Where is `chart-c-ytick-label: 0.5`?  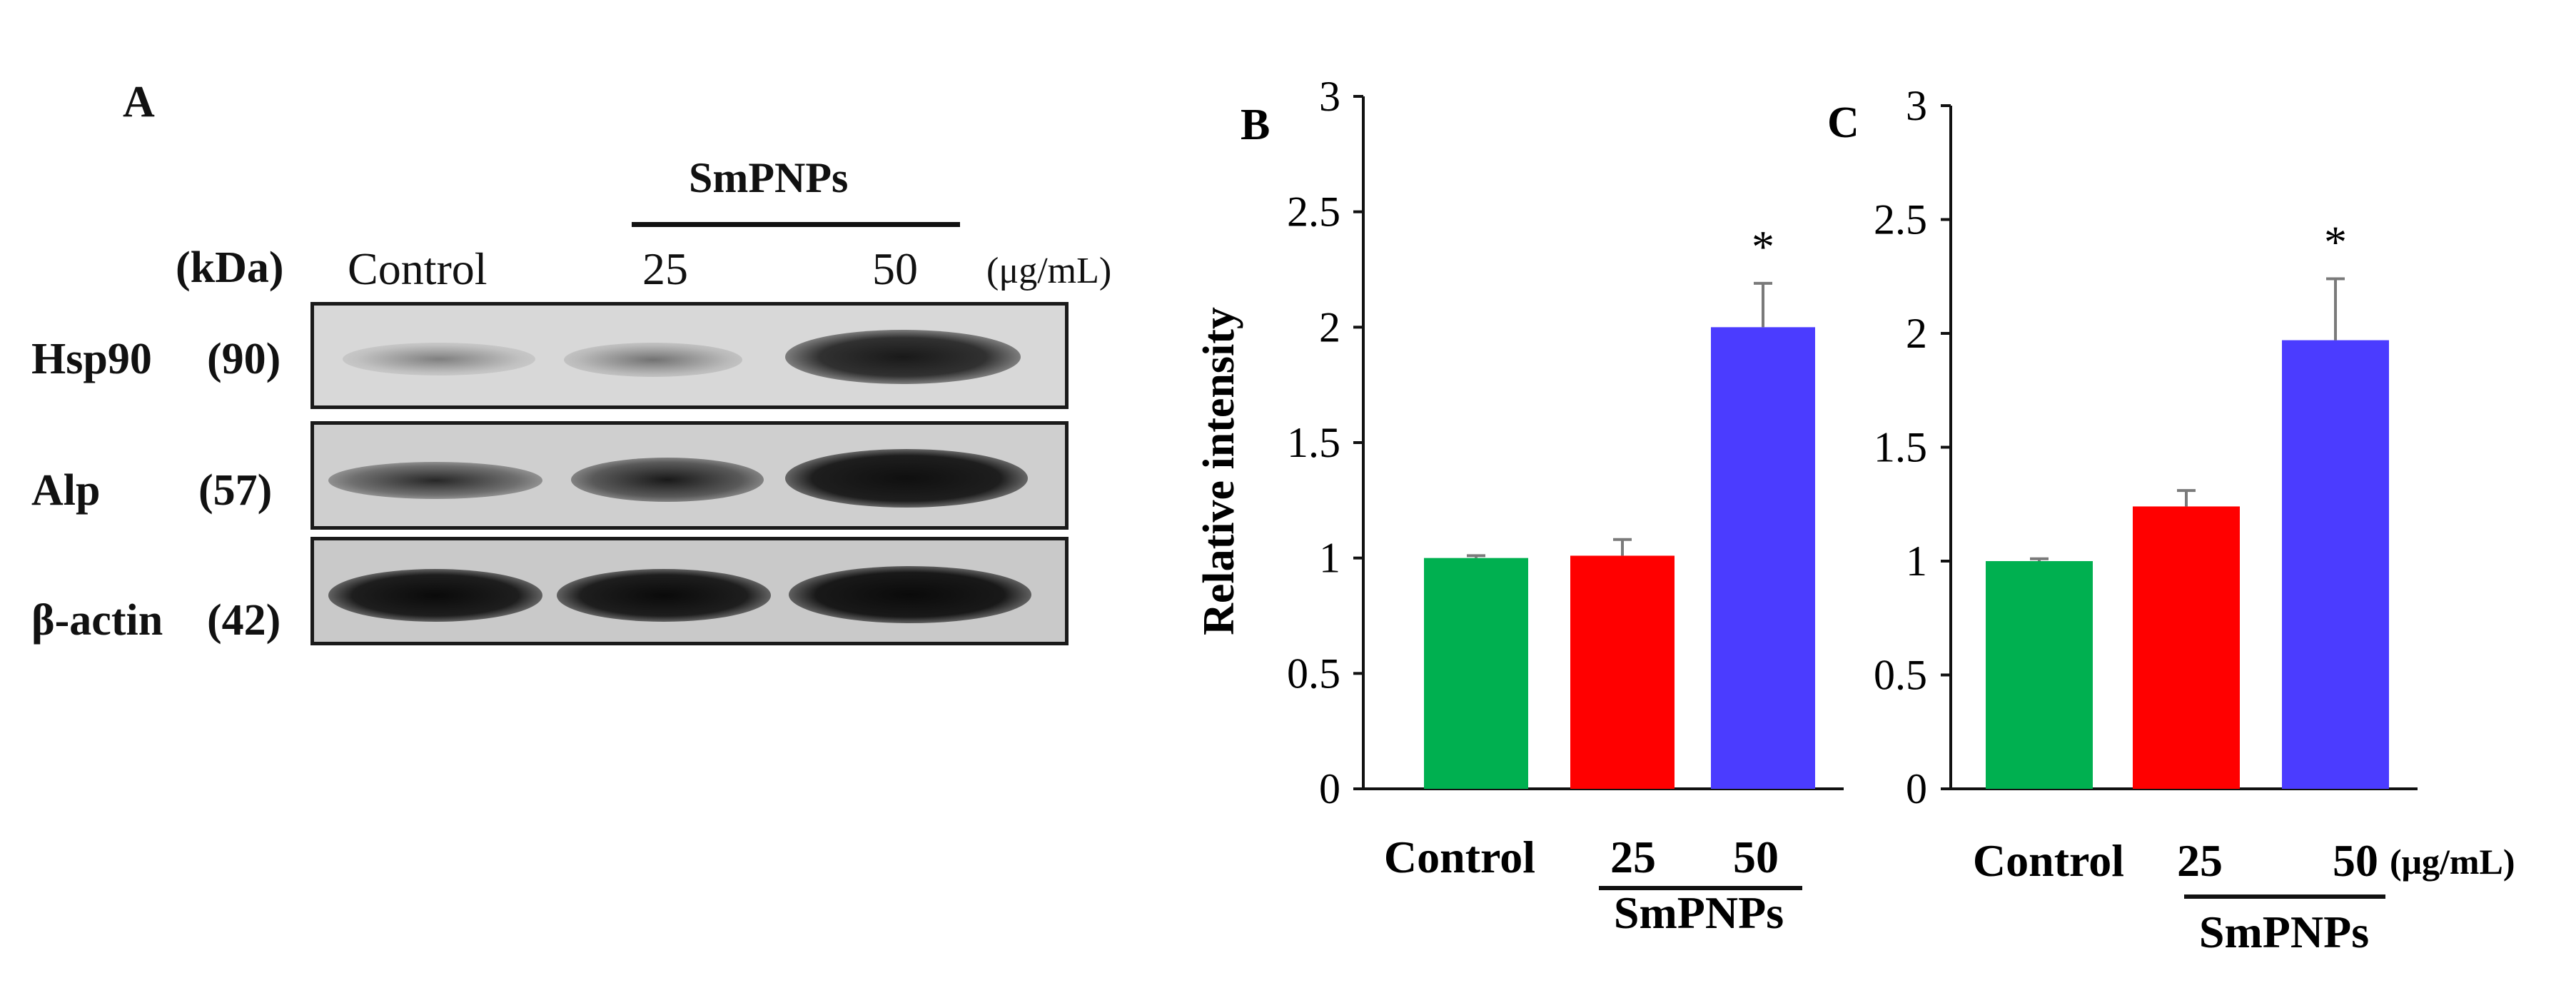
chart-c-ytick-label: 0.5 is located at coordinates (1900, 675).